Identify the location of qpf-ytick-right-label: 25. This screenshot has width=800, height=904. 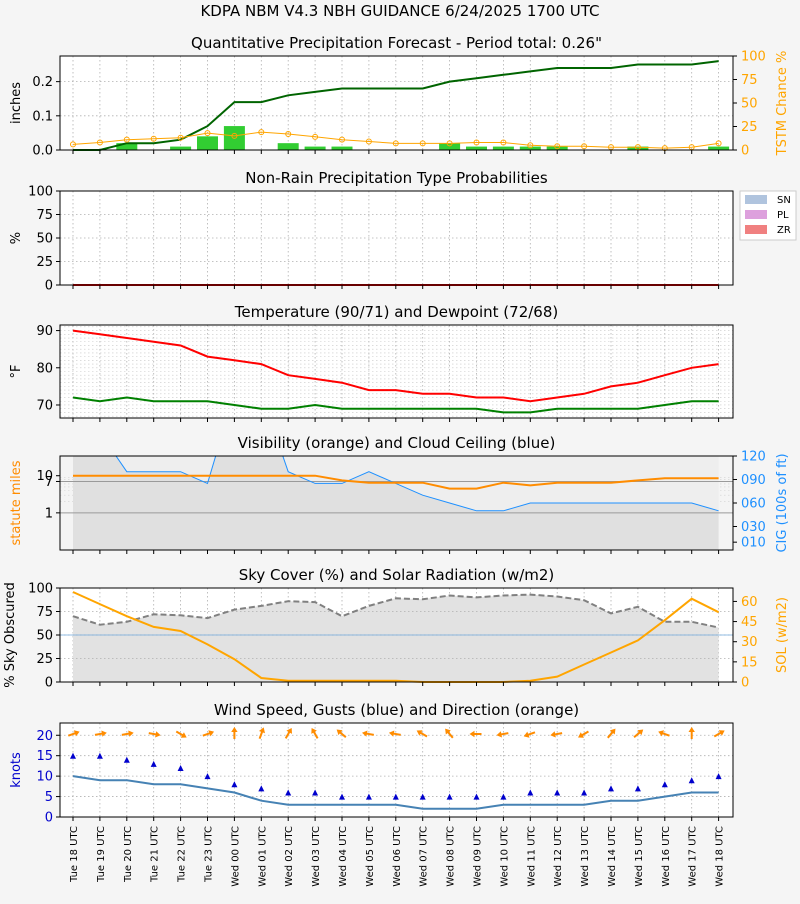
(749, 127).